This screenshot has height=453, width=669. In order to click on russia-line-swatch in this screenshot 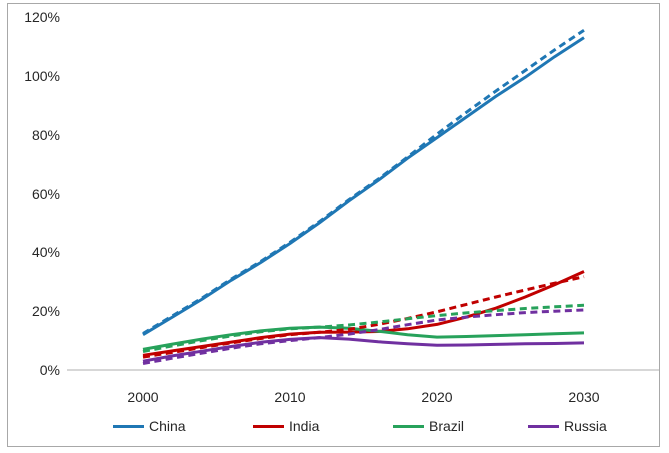, I will do `click(543, 426)`.